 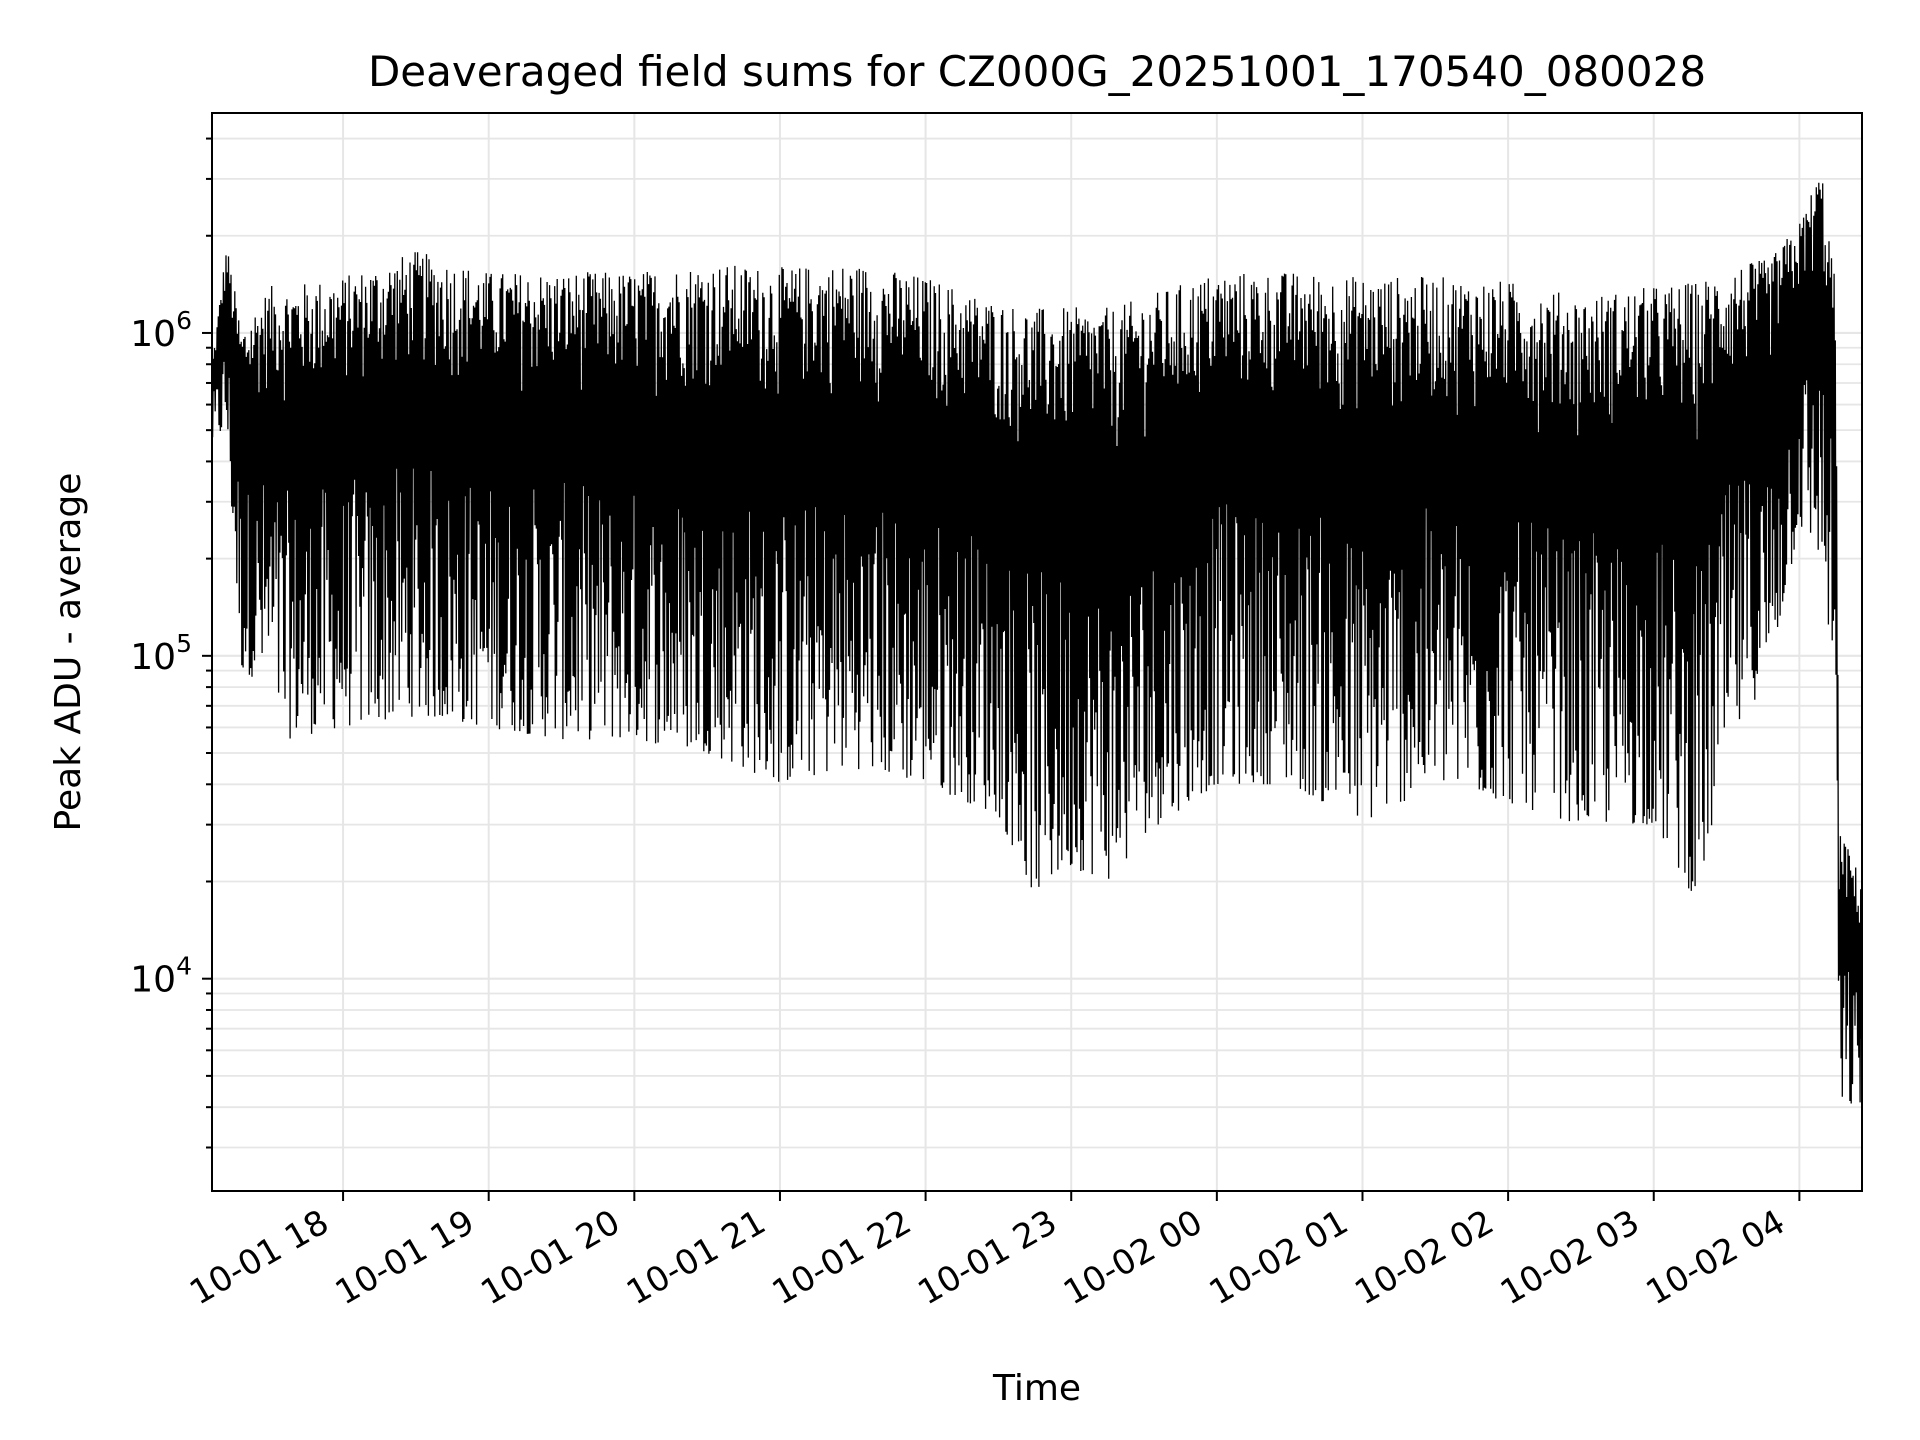 What do you see at coordinates (1036, 1388) in the screenshot?
I see `x-axis-label: Time` at bounding box center [1036, 1388].